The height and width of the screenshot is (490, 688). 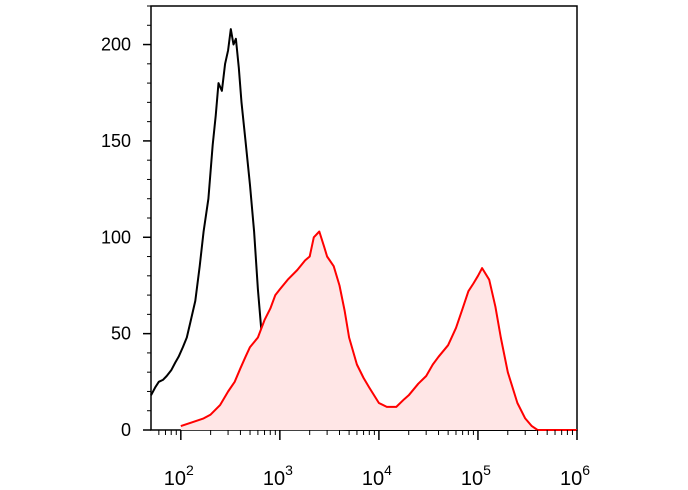 I want to click on x-tick-label: 10⁵, so click(x=476, y=476).